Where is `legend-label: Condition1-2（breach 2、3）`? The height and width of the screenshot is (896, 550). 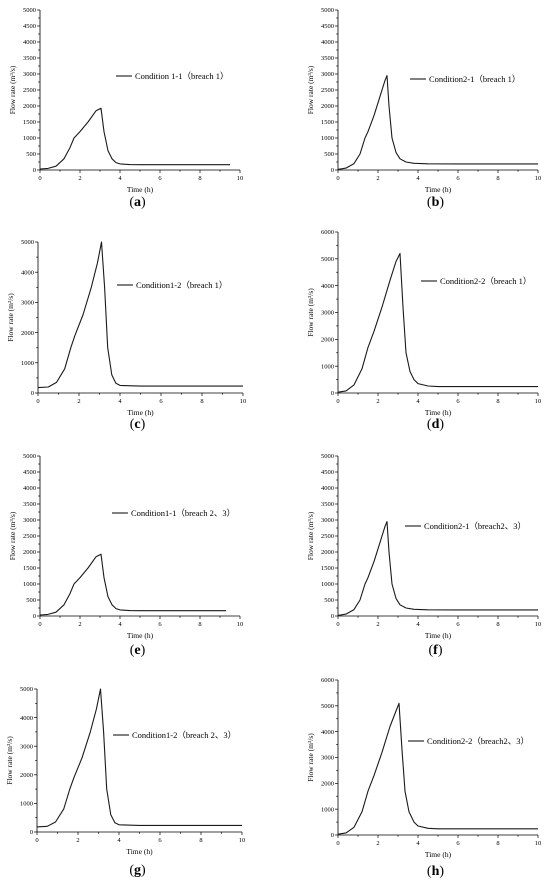
legend-label: Condition1-2（breach 2、3） is located at coordinates (184, 735).